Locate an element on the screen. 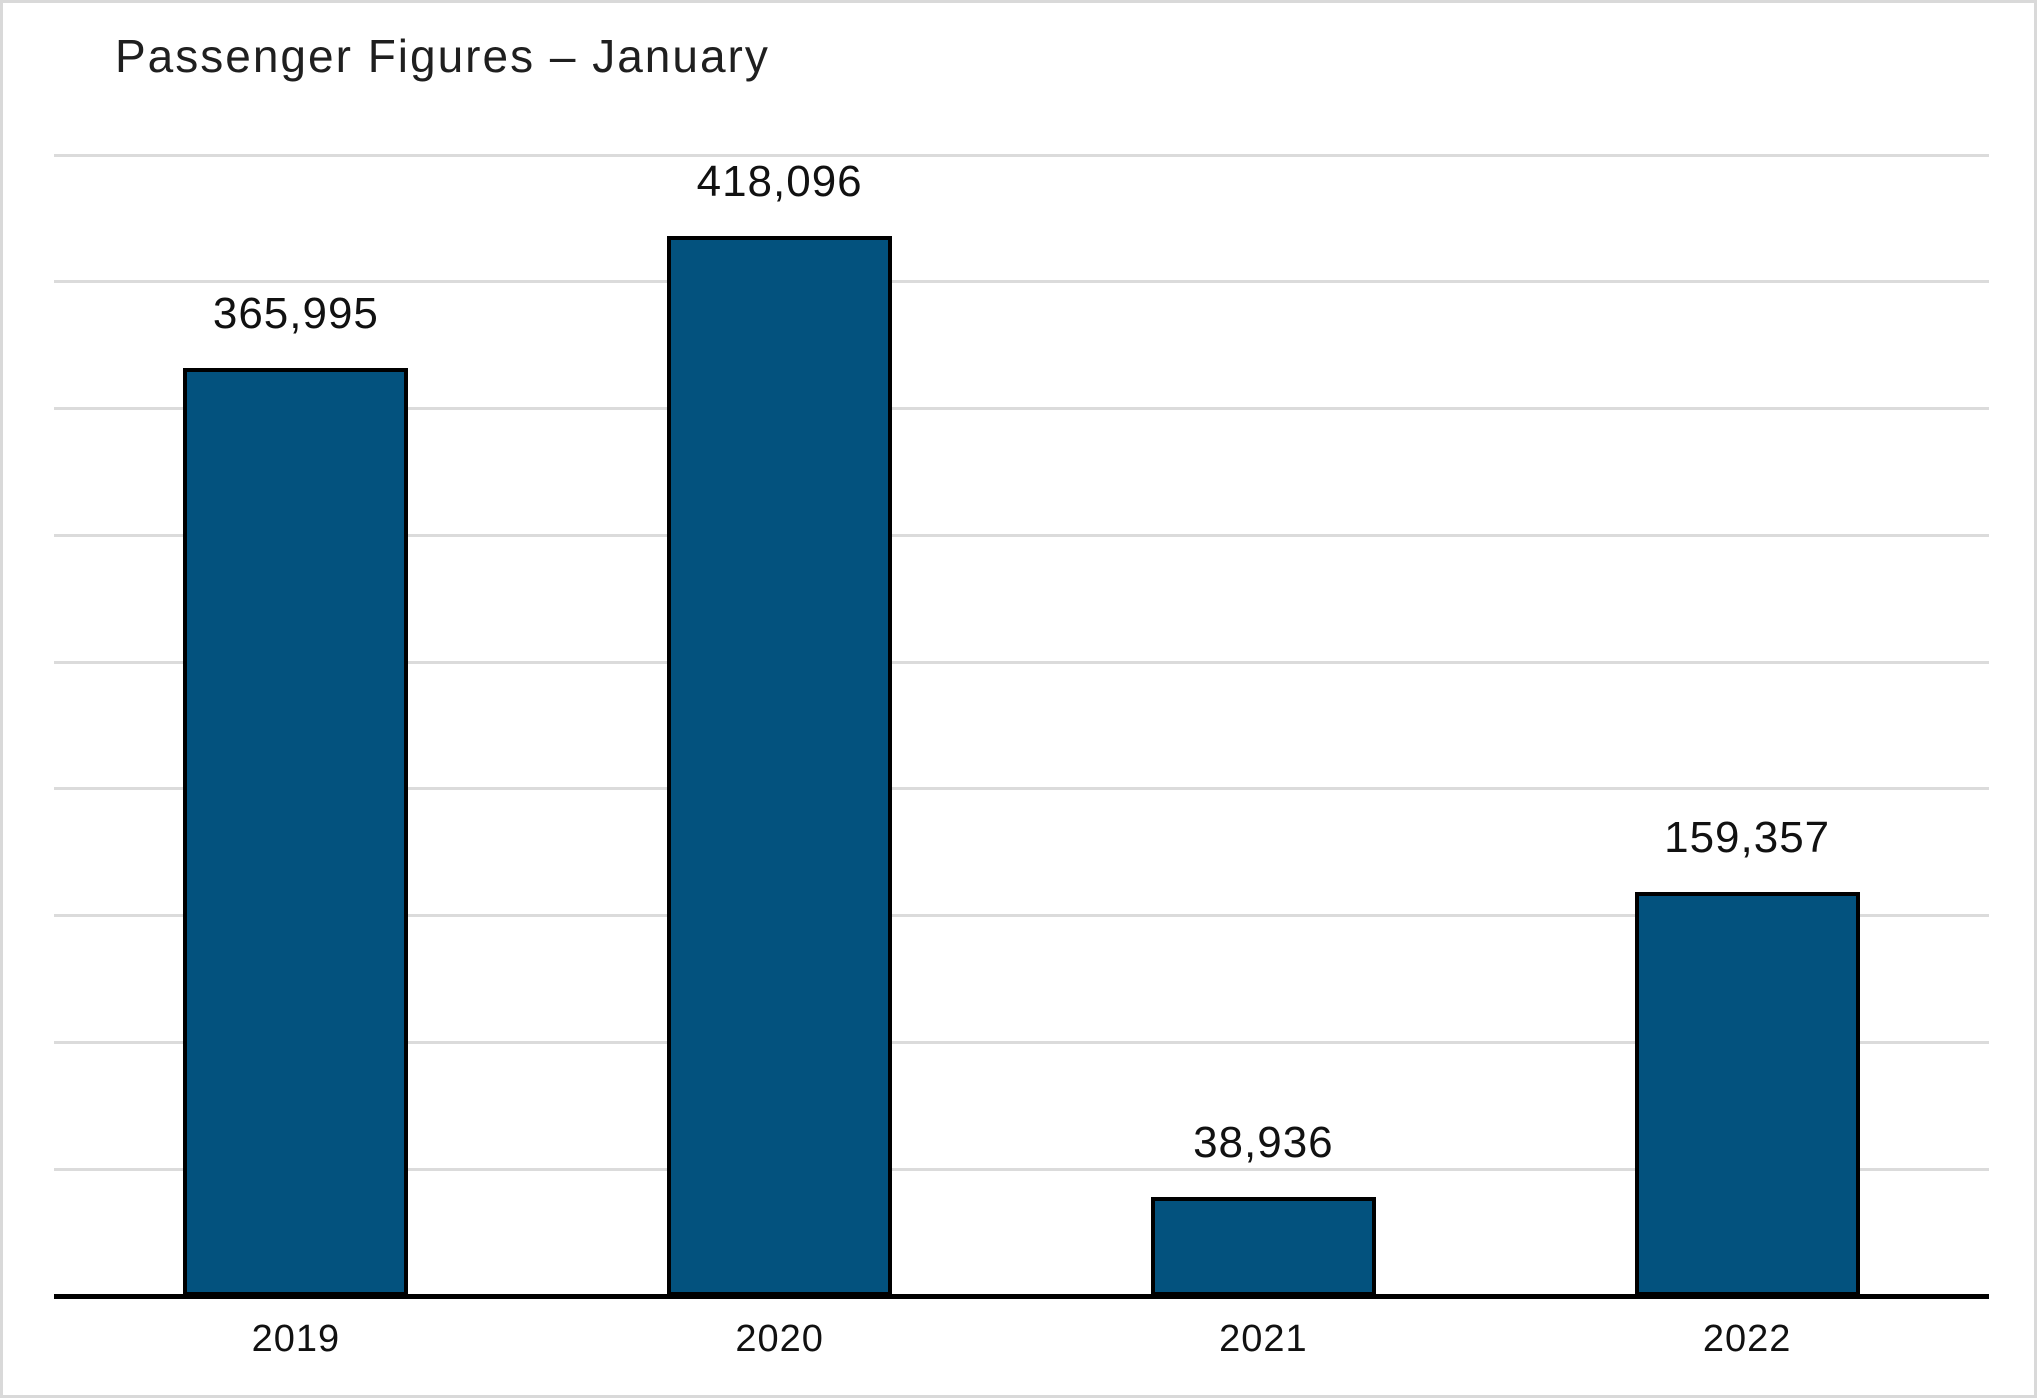 This screenshot has height=1398, width=2037. bar-2021 is located at coordinates (1263, 1246).